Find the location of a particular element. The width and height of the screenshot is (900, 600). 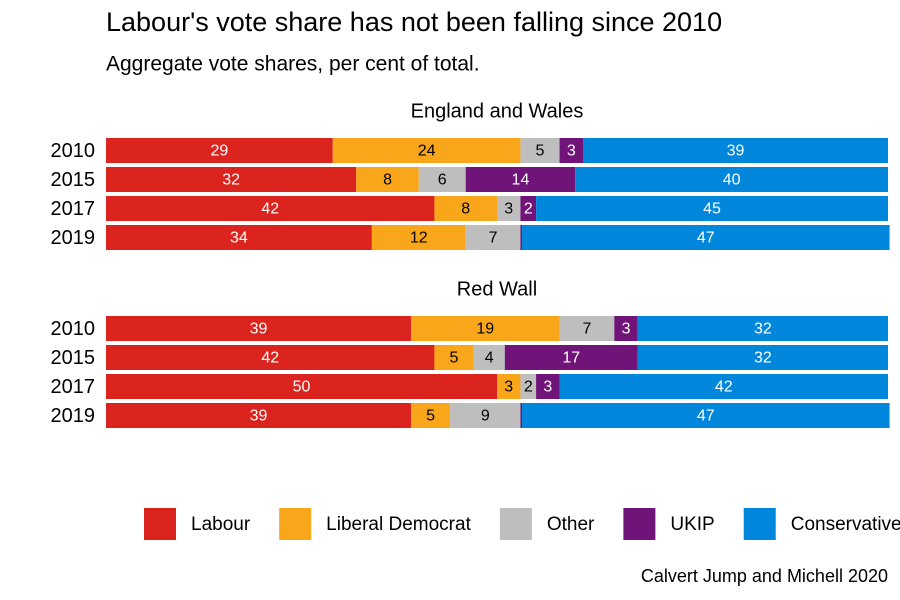

data-label: 24 is located at coordinates (427, 151).